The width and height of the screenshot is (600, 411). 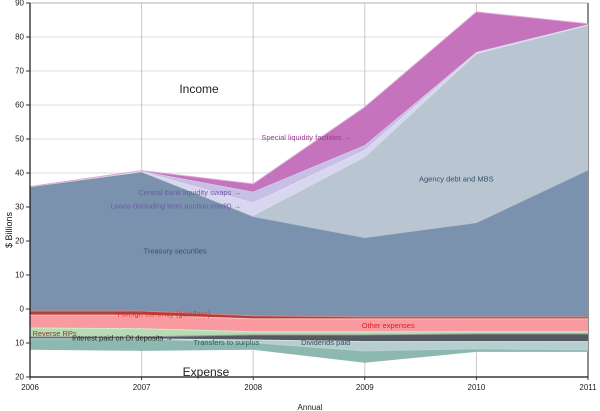 I want to click on label-transfers-to-surplus: Transfers to surplus, so click(x=226, y=342).